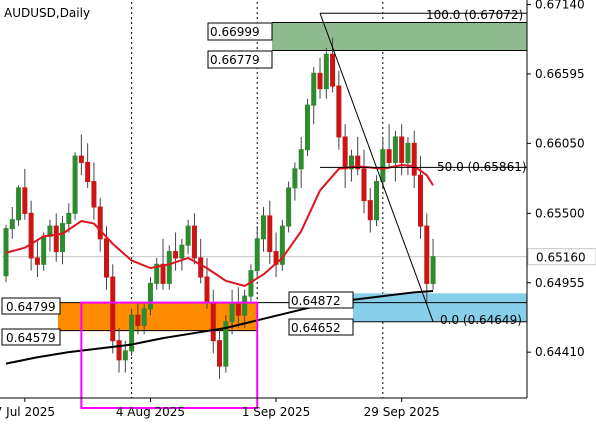 This screenshot has width=596, height=425. Describe the element at coordinates (235, 60) in the screenshot. I see `svg-text: 0.66779` at that location.